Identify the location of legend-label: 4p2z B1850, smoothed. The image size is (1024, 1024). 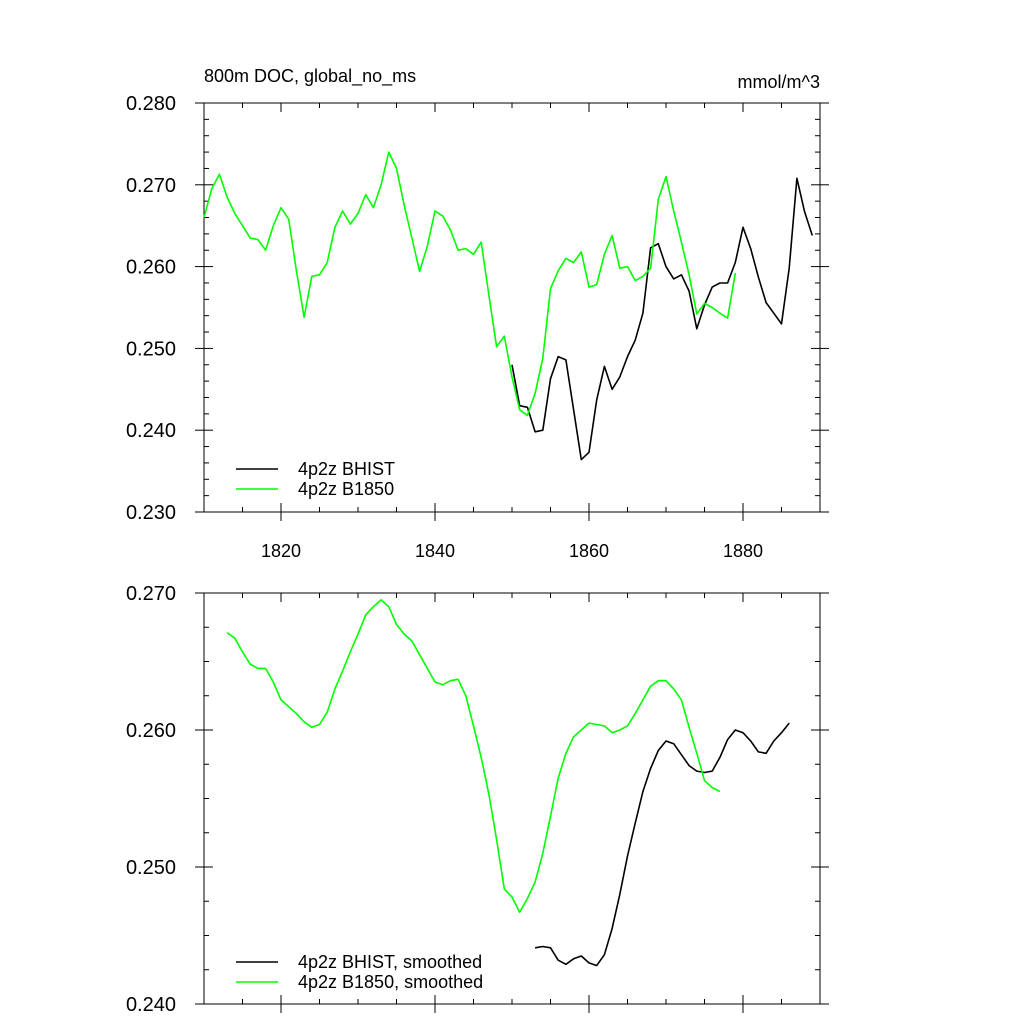
(390, 982).